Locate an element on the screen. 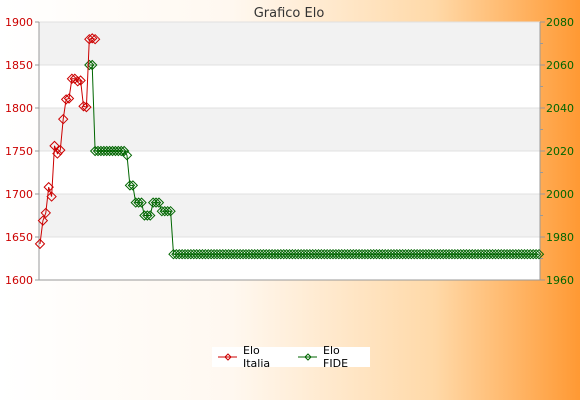 The width and height of the screenshot is (580, 400). legend-item-elo-italia: Elo Italia is located at coordinates (253, 357).